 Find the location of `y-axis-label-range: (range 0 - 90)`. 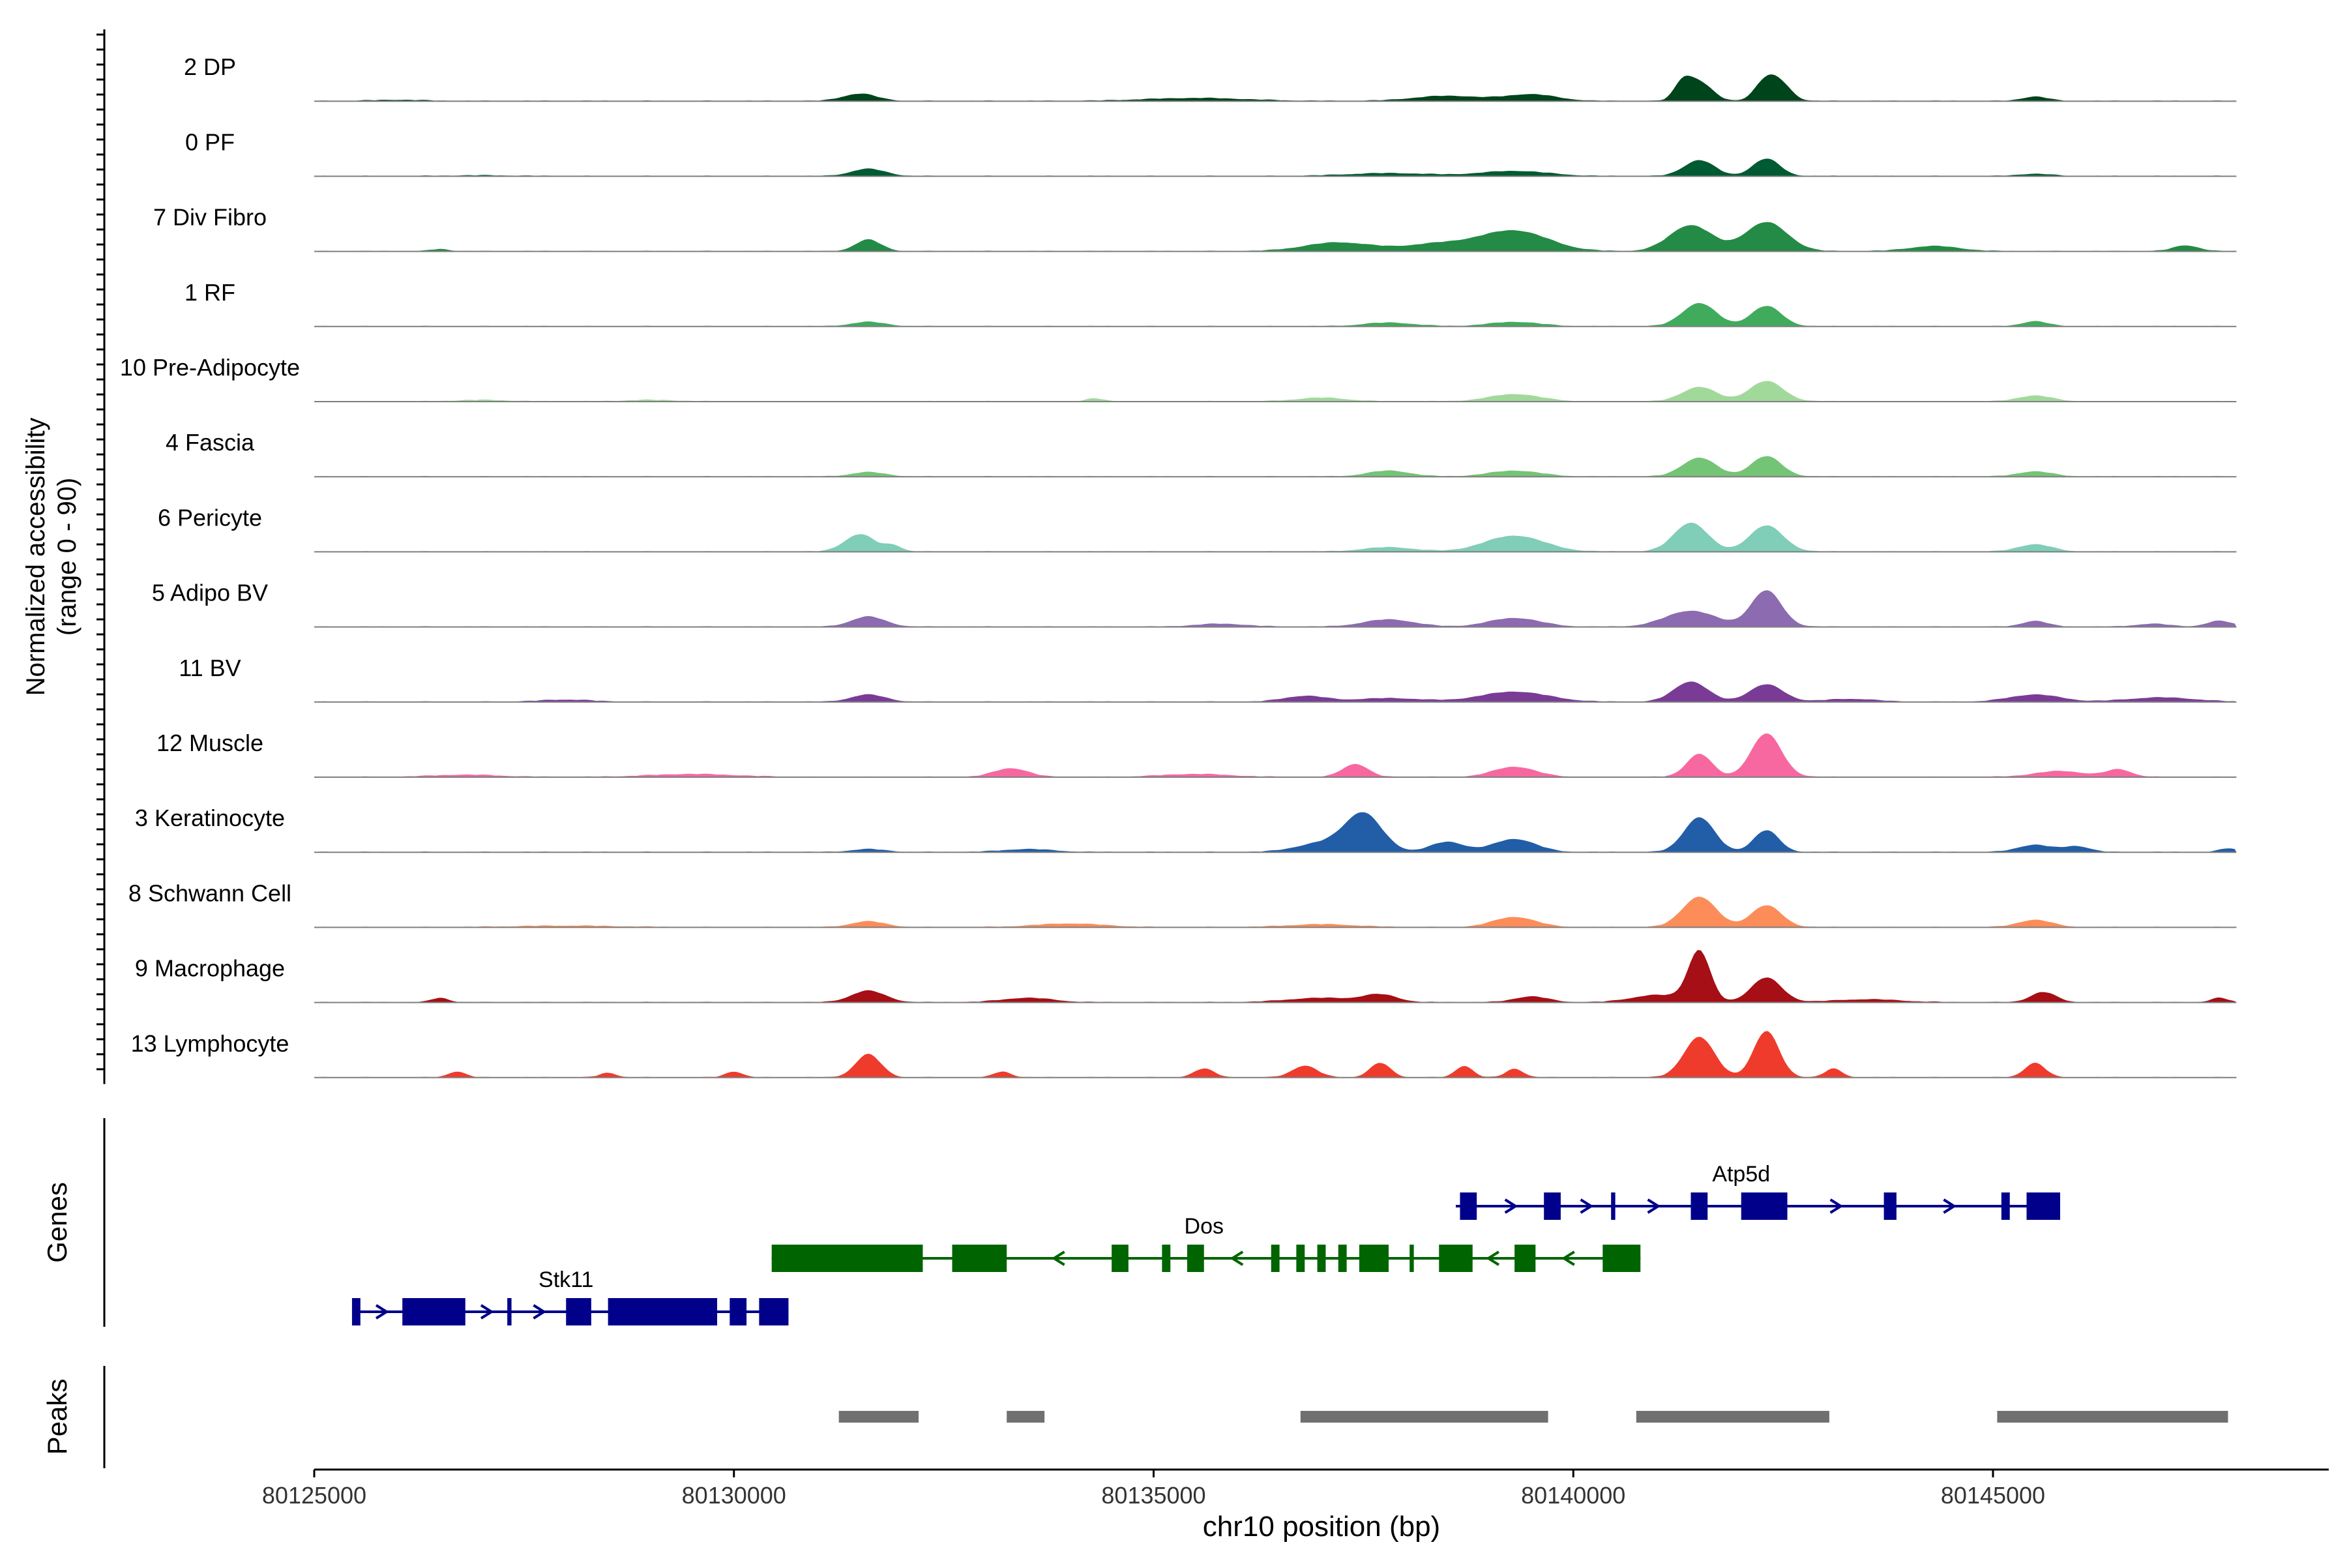

y-axis-label-range: (range 0 - 90) is located at coordinates (67, 557).